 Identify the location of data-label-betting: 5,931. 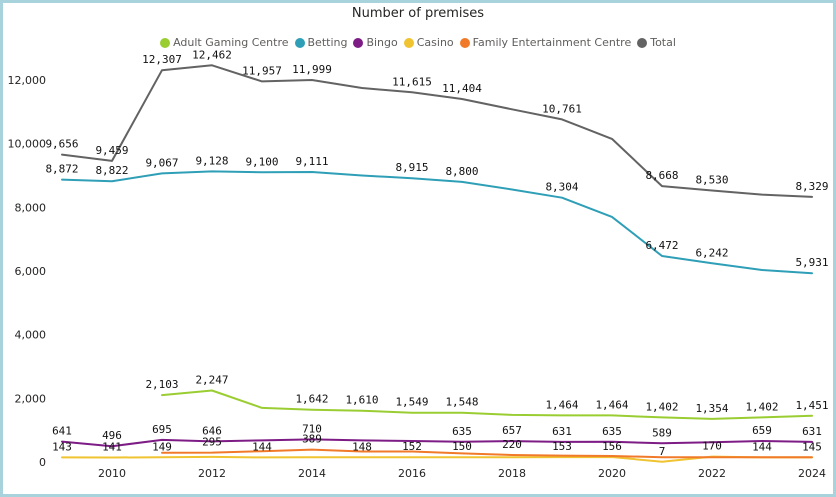
(811, 262).